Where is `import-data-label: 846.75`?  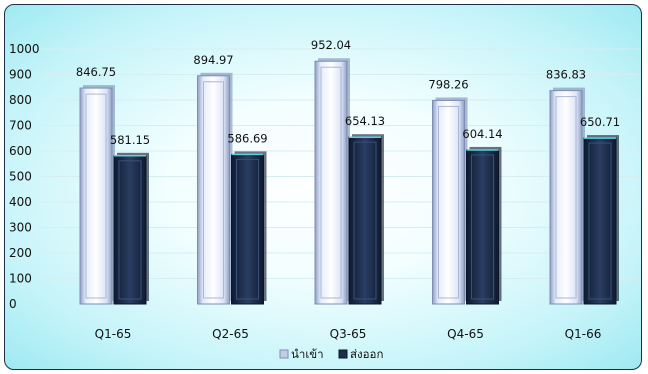
import-data-label: 846.75 is located at coordinates (96, 72).